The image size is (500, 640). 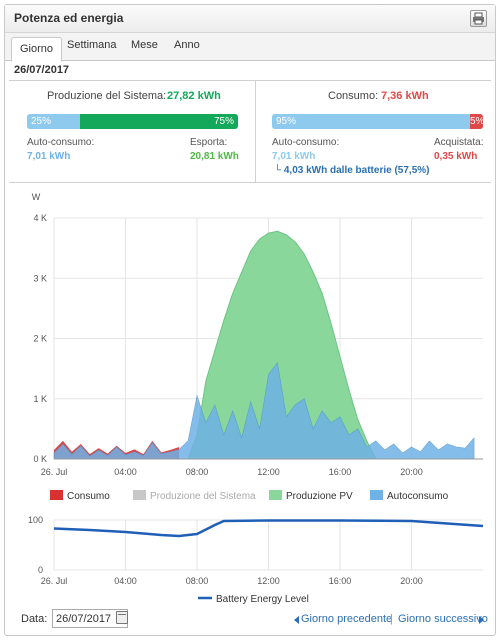 What do you see at coordinates (40, 459) in the screenshot?
I see `y-tick-label: 0 K` at bounding box center [40, 459].